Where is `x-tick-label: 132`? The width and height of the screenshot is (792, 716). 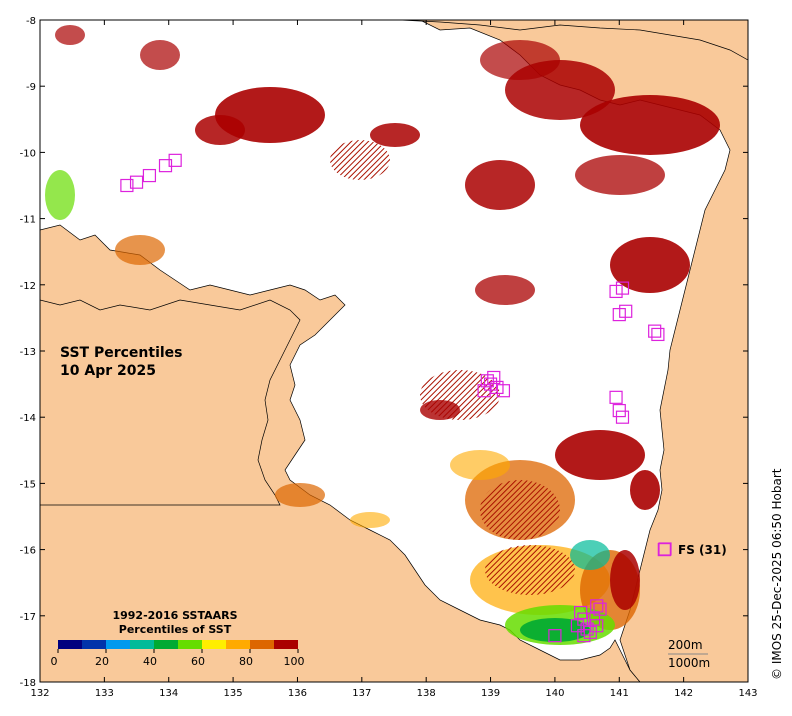 x-tick-label: 132 is located at coordinates (39, 693).